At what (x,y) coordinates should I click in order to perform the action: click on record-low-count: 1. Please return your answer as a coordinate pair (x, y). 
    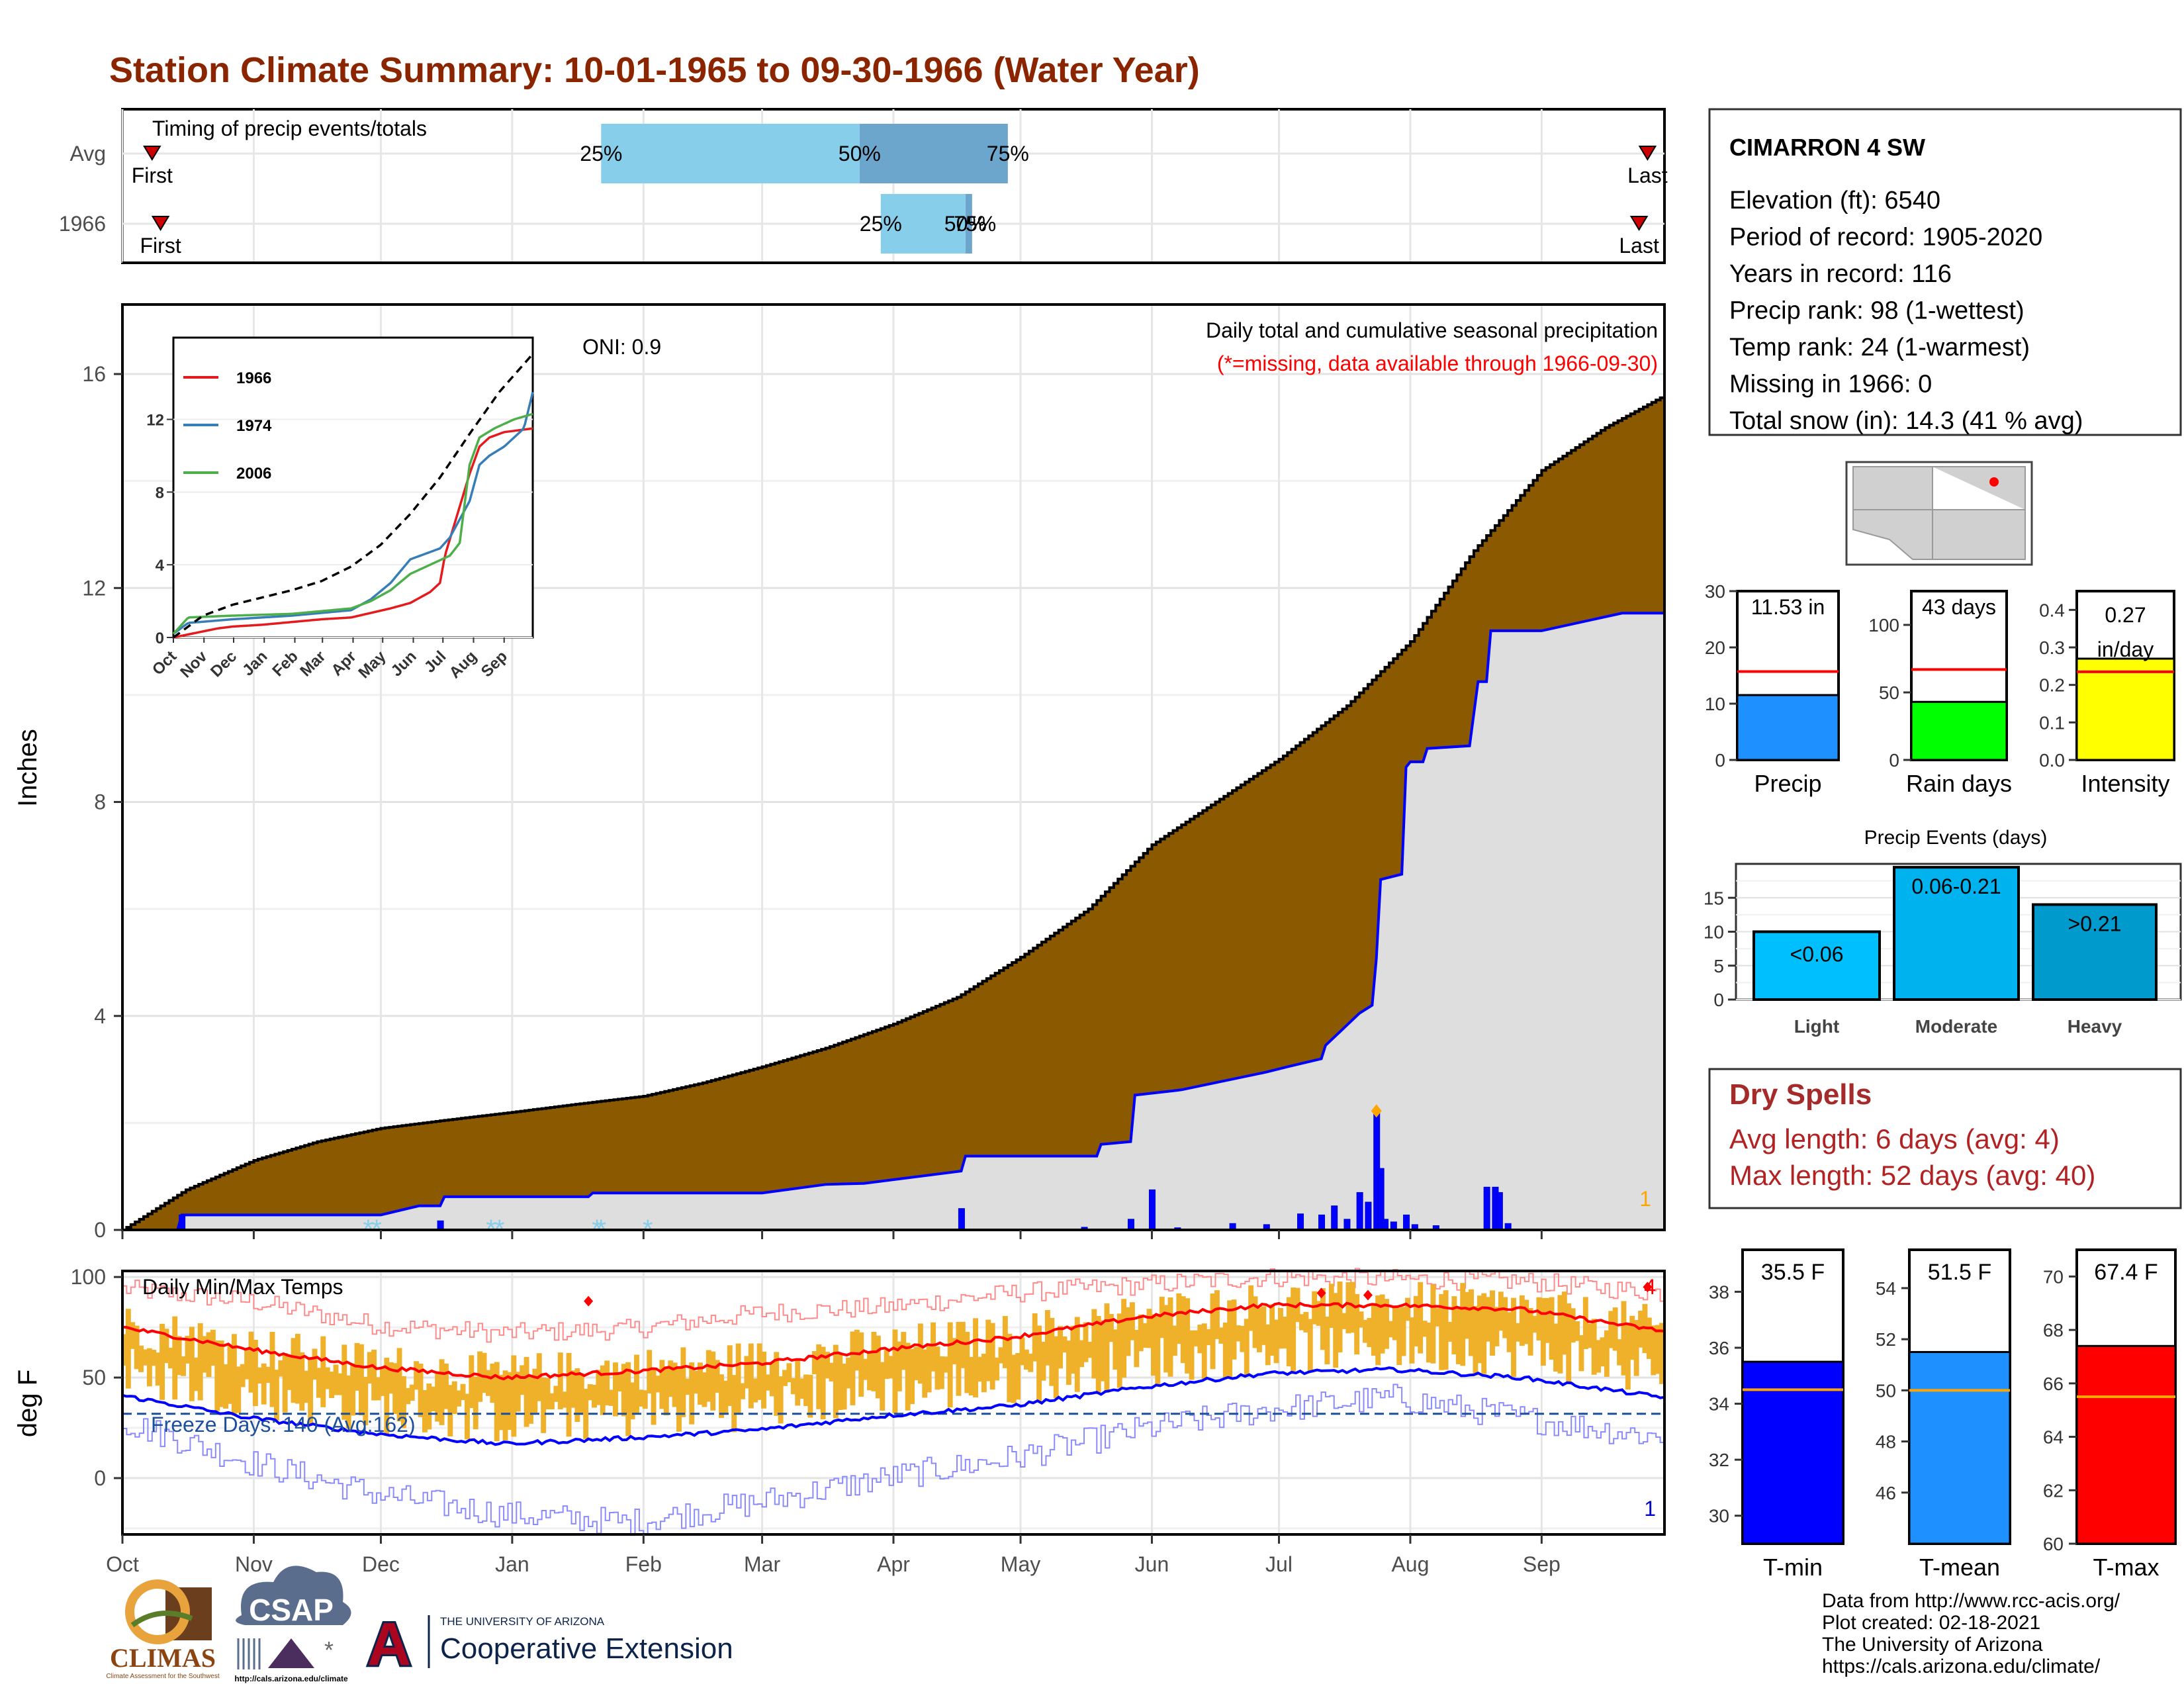
    Looking at the image, I should click on (1650, 1509).